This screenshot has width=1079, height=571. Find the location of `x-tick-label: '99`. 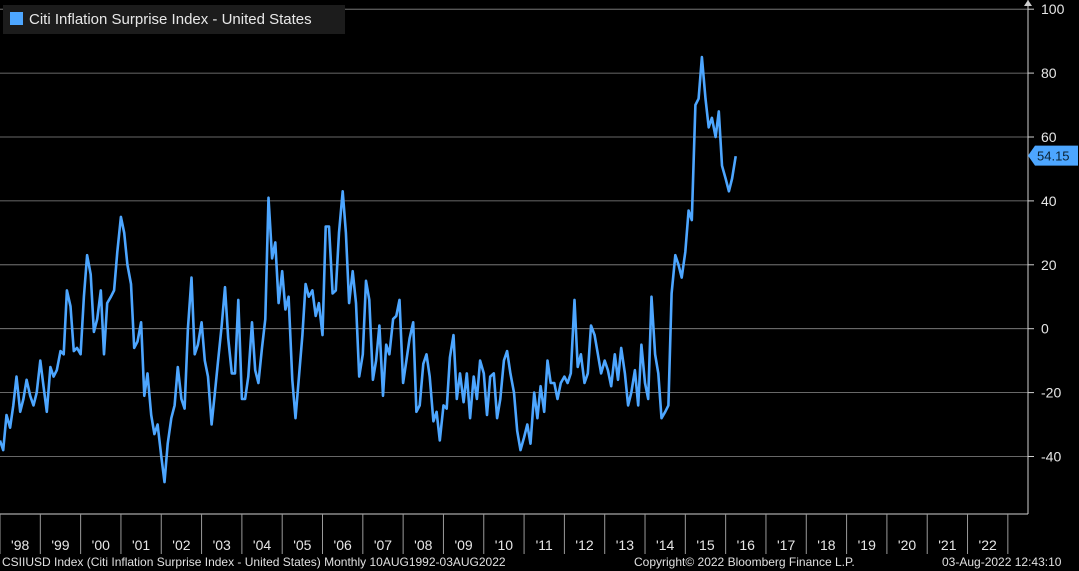

x-tick-label: '99 is located at coordinates (60, 545).